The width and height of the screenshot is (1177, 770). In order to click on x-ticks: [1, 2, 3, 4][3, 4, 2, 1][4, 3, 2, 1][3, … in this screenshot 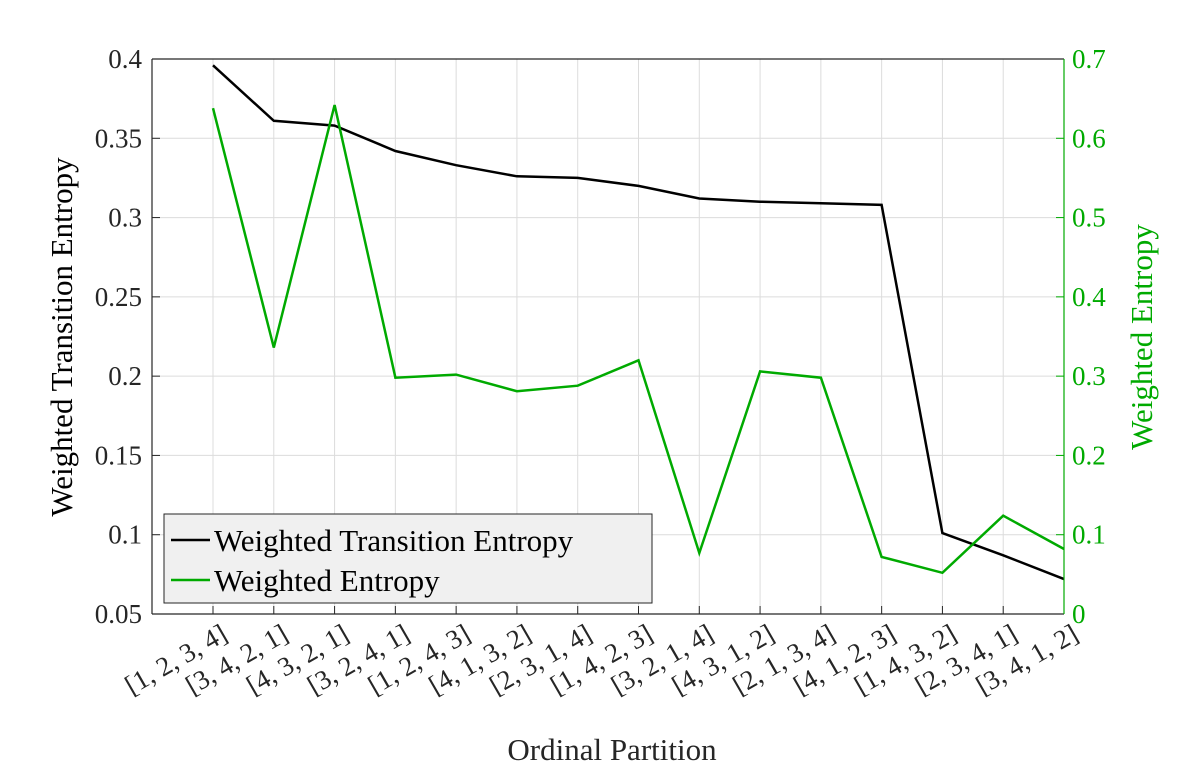, I will do `click(601, 659)`.